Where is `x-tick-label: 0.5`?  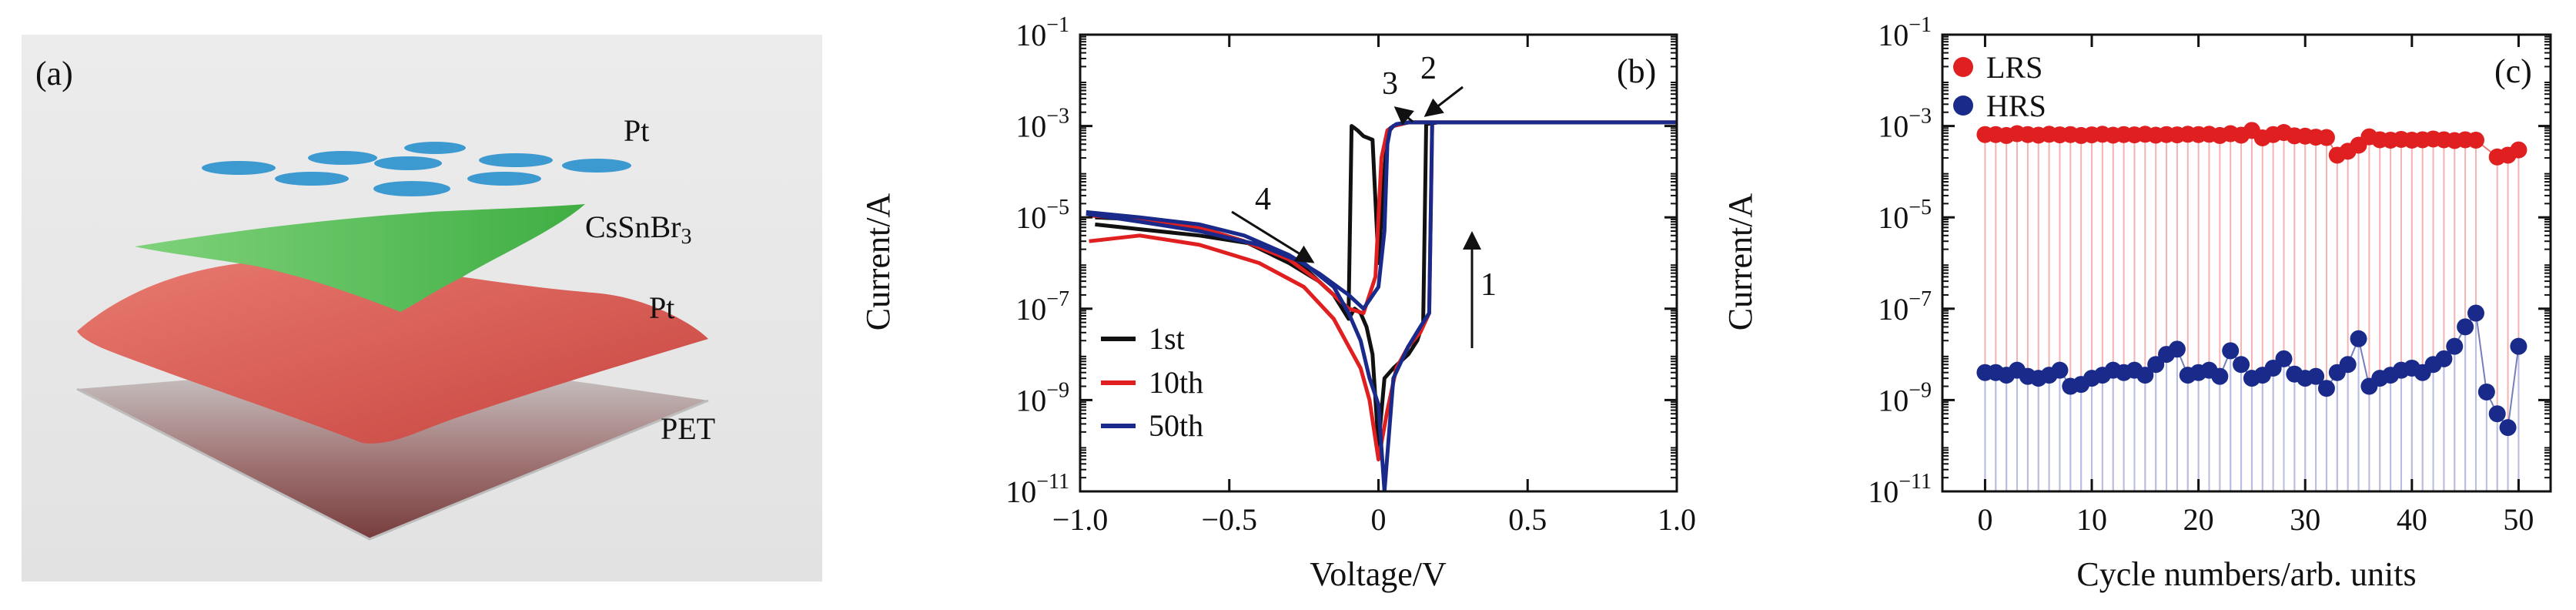 x-tick-label: 0.5 is located at coordinates (1528, 520).